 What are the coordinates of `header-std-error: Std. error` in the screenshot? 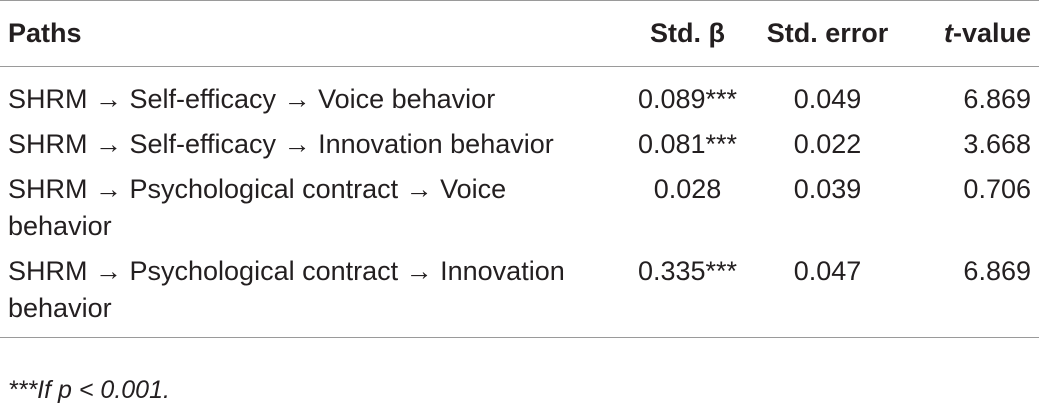 It's located at (827, 33).